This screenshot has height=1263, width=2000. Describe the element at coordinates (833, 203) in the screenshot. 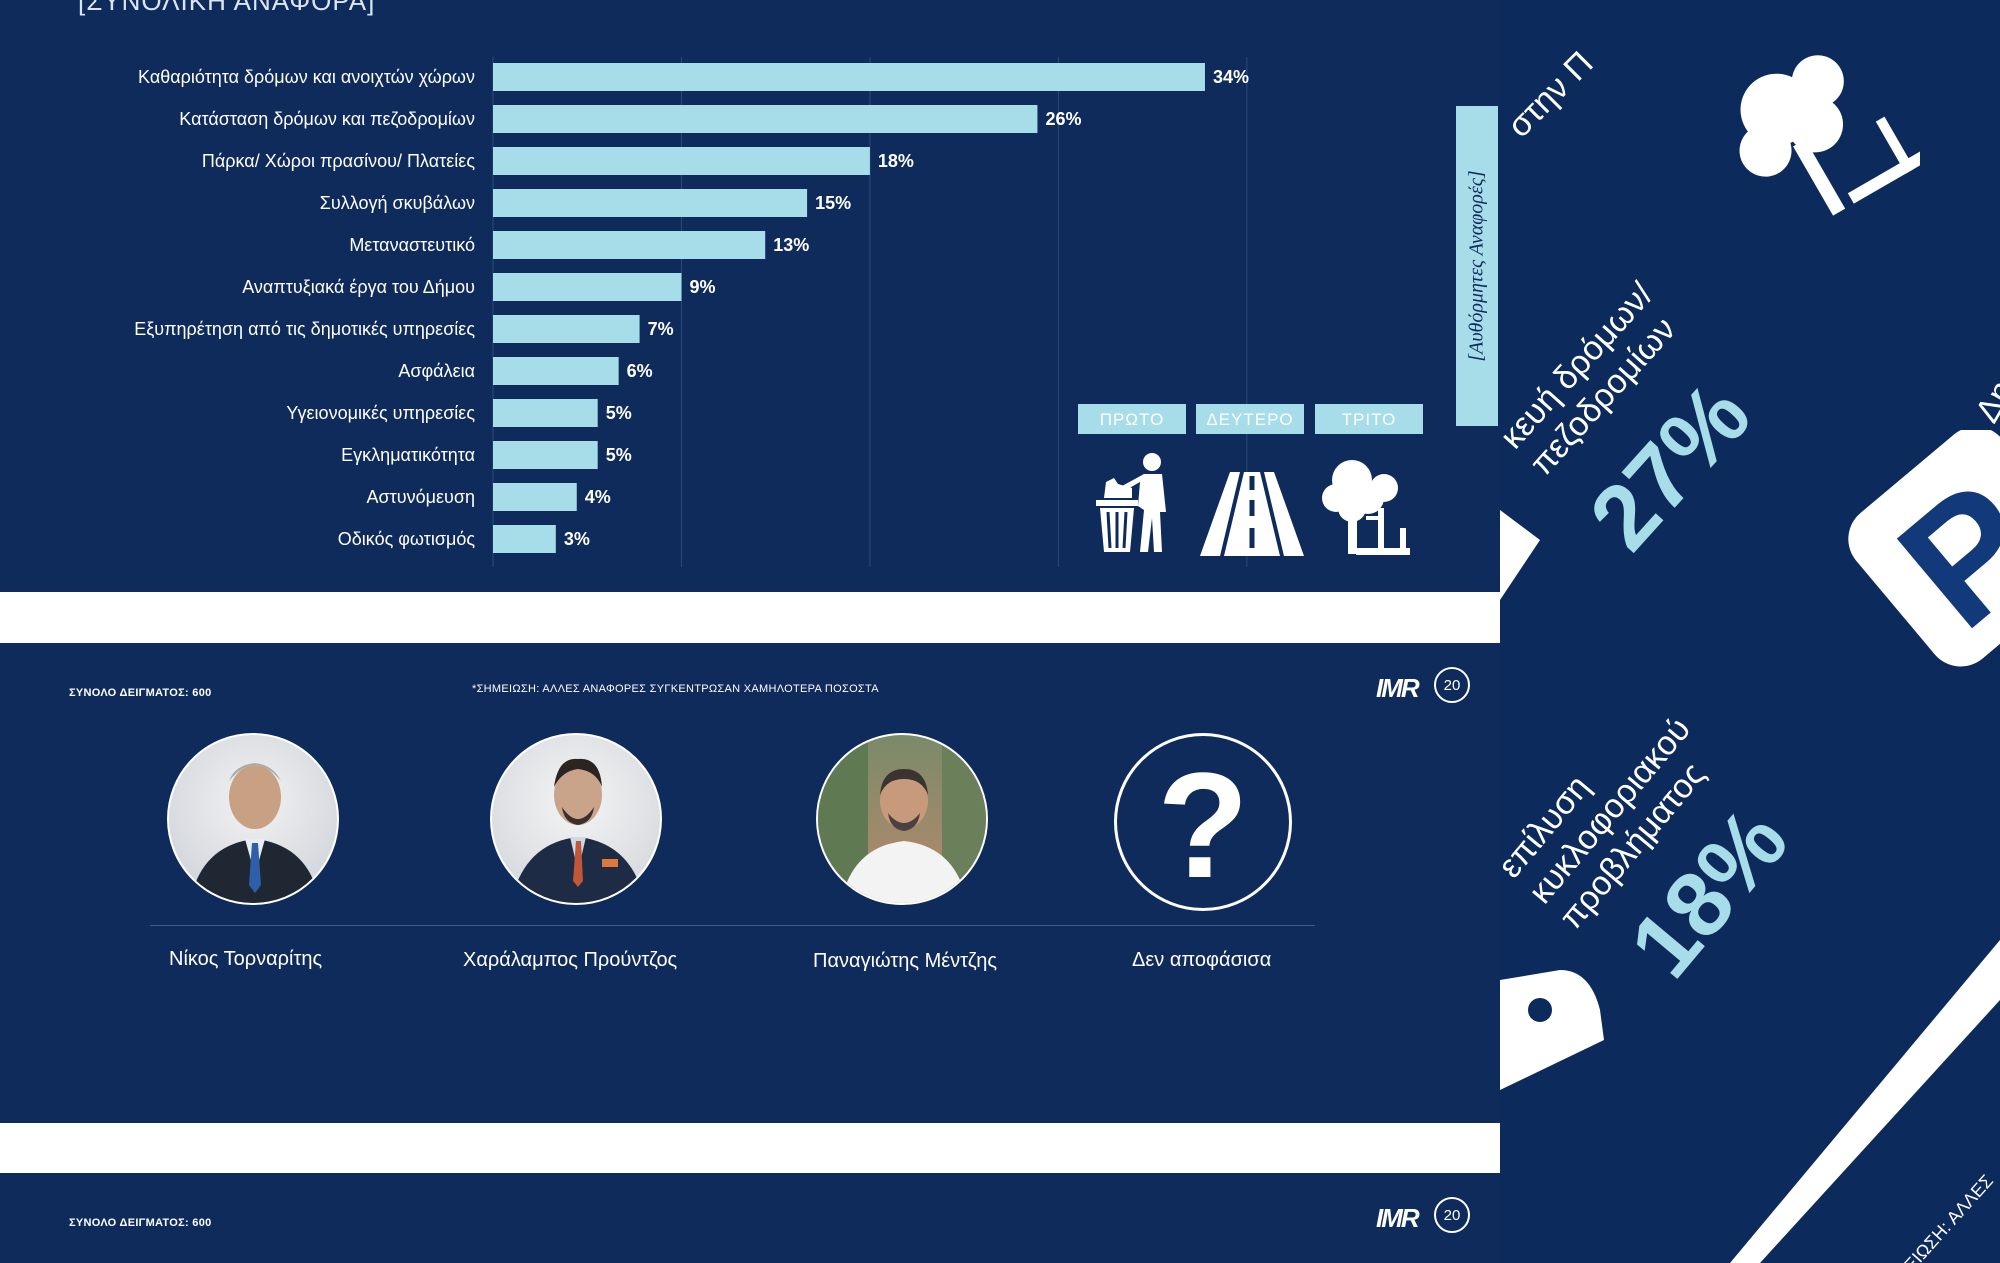

I see `value-label: 15%` at that location.